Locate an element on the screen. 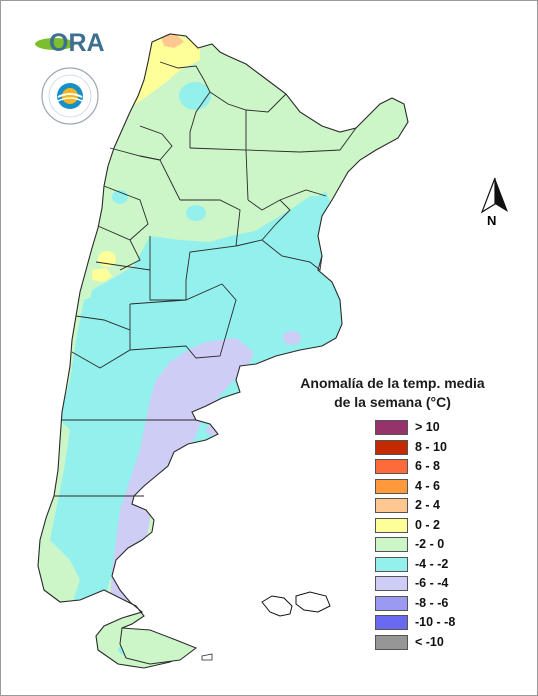 The image size is (538, 696). border-catamarca is located at coordinates (145, 174).